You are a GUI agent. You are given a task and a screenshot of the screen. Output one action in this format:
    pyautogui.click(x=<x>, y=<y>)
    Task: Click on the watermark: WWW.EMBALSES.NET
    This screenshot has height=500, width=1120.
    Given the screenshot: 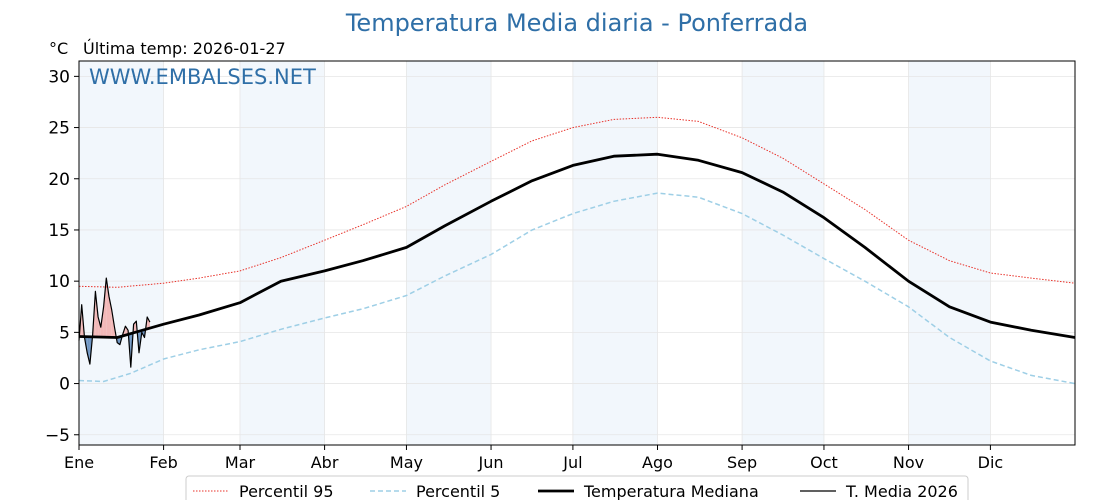 What is the action you would take?
    pyautogui.click(x=202, y=77)
    